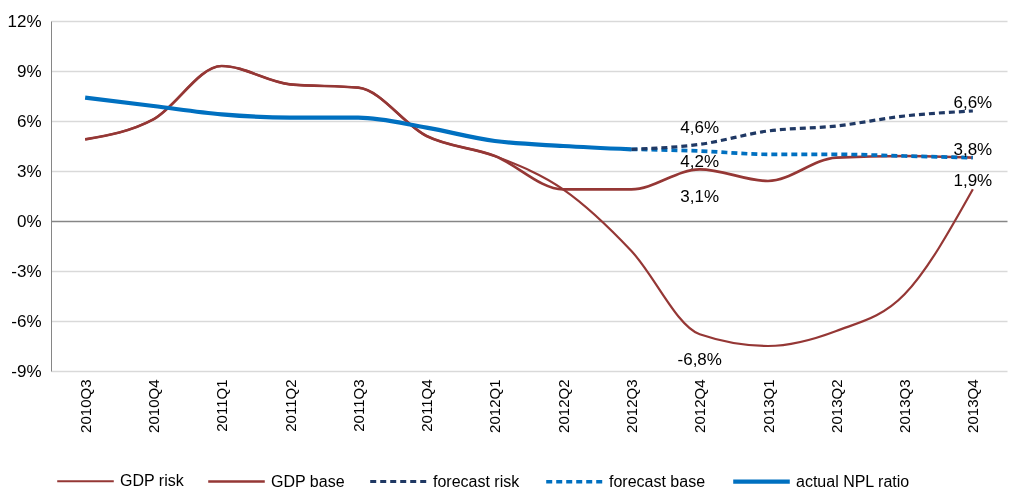 The width and height of the screenshot is (1017, 500). Describe the element at coordinates (973, 102) in the screenshot. I see `data-label: 6,6%` at that location.